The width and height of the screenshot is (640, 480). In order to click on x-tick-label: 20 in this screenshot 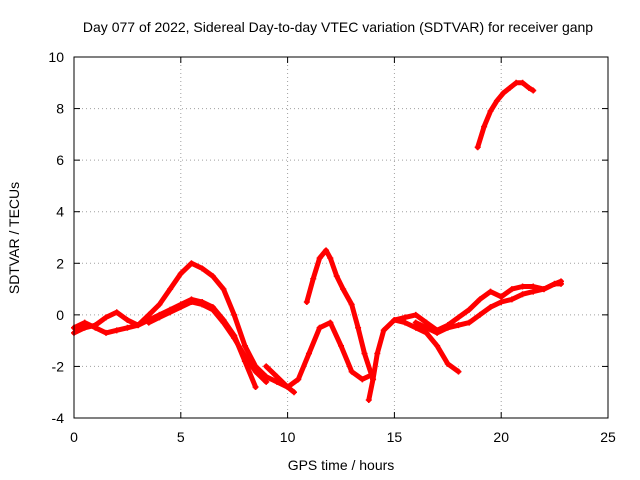, I will do `click(501, 437)`.